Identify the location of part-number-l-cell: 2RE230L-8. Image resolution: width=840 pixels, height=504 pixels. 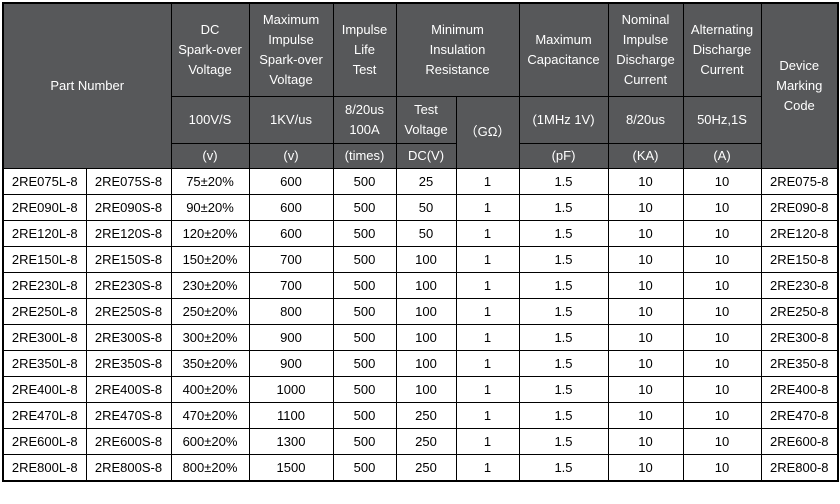
(44, 285).